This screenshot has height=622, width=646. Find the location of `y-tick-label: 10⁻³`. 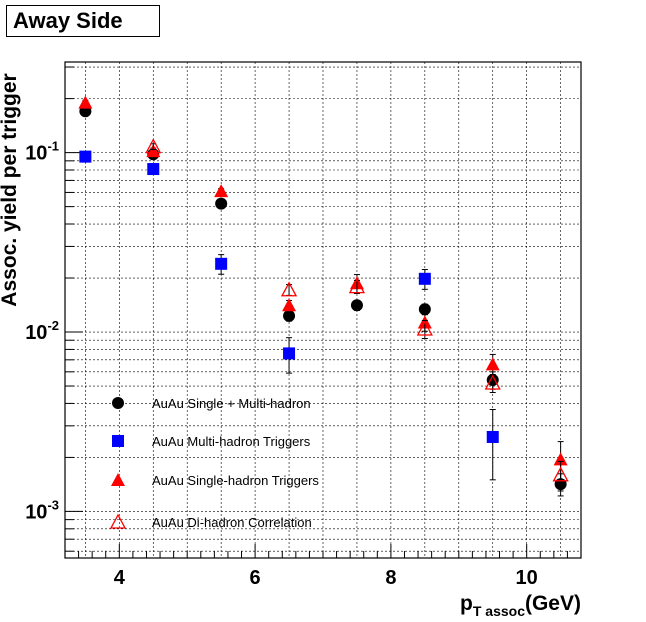

y-tick-label: 10⁻³ is located at coordinates (42, 510).